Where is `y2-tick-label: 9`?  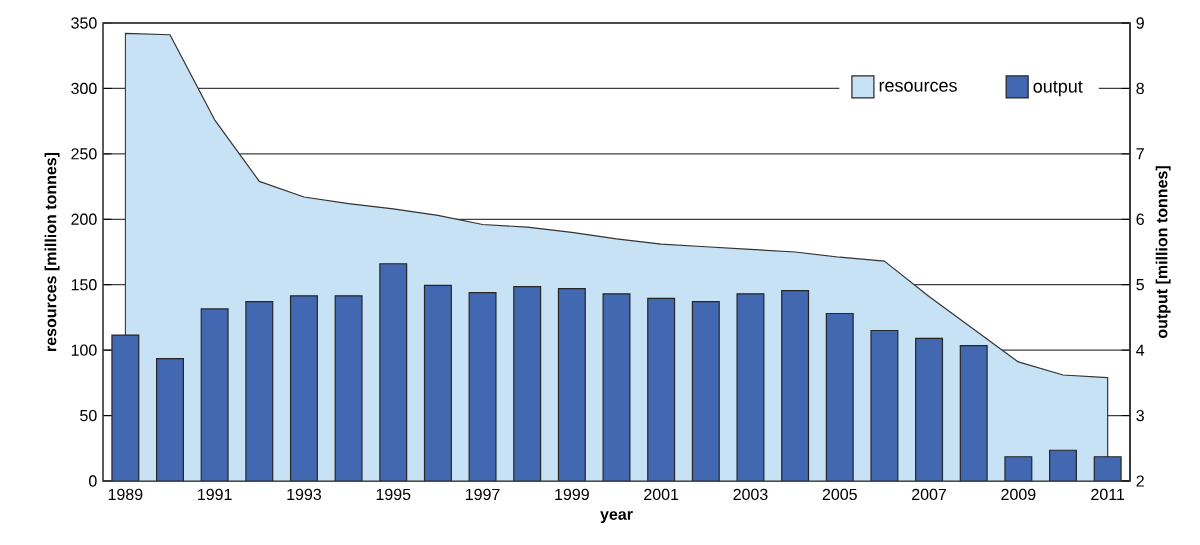 y2-tick-label: 9 is located at coordinates (1140, 23).